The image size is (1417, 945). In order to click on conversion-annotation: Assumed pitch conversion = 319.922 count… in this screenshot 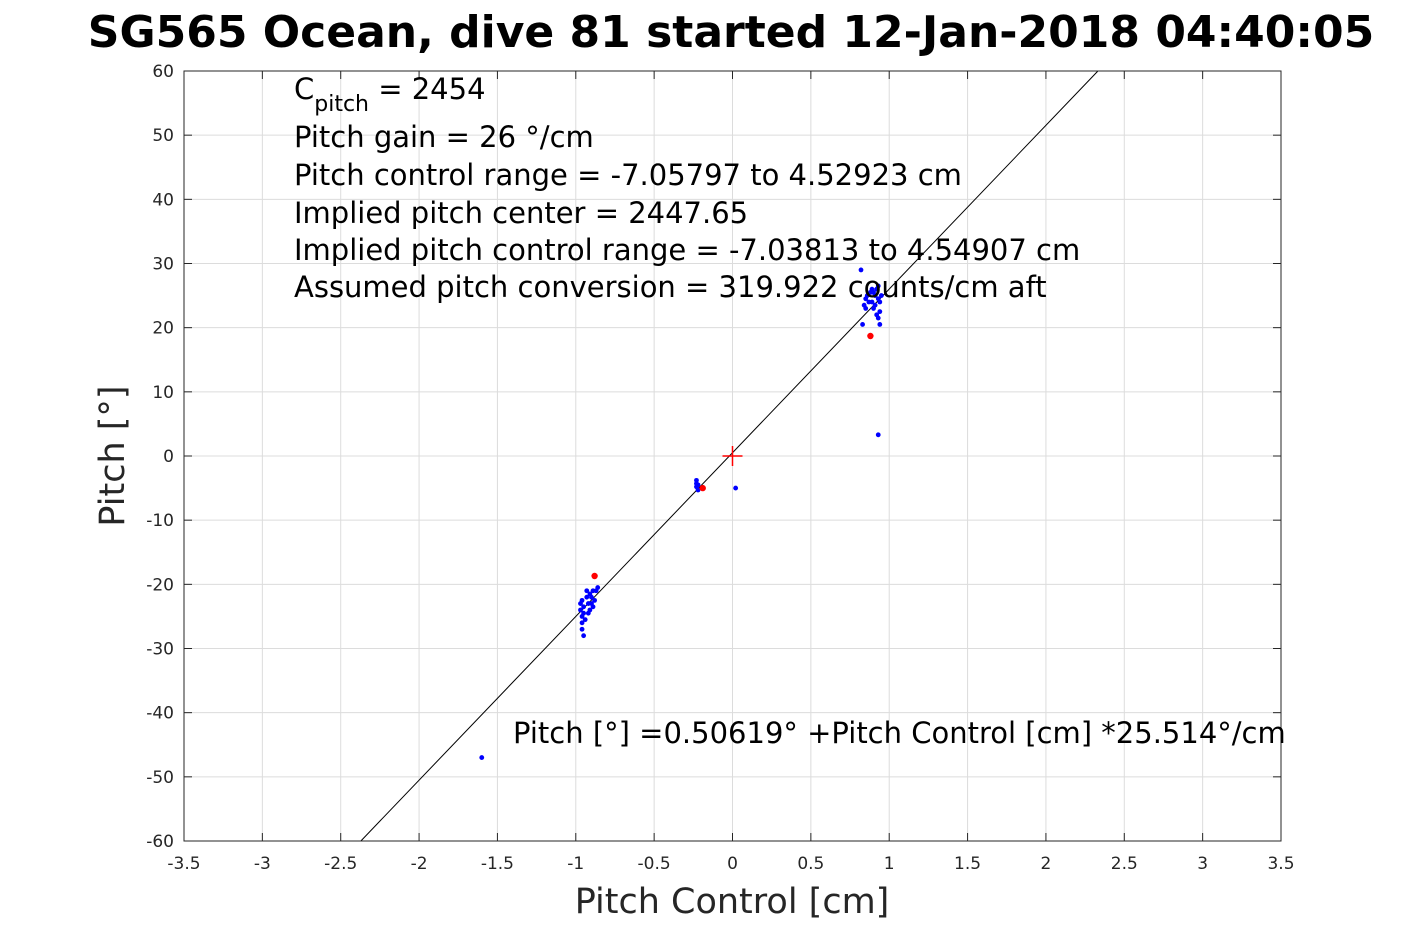, I will do `click(670, 287)`.